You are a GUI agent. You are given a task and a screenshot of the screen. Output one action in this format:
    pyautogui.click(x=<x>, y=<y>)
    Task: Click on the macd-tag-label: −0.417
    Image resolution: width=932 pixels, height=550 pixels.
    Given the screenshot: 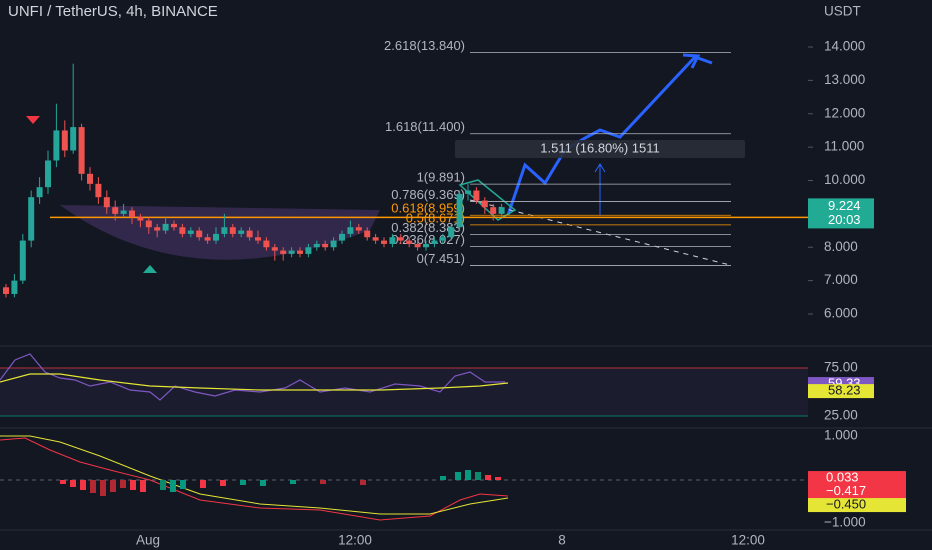 What is the action you would take?
    pyautogui.click(x=846, y=490)
    